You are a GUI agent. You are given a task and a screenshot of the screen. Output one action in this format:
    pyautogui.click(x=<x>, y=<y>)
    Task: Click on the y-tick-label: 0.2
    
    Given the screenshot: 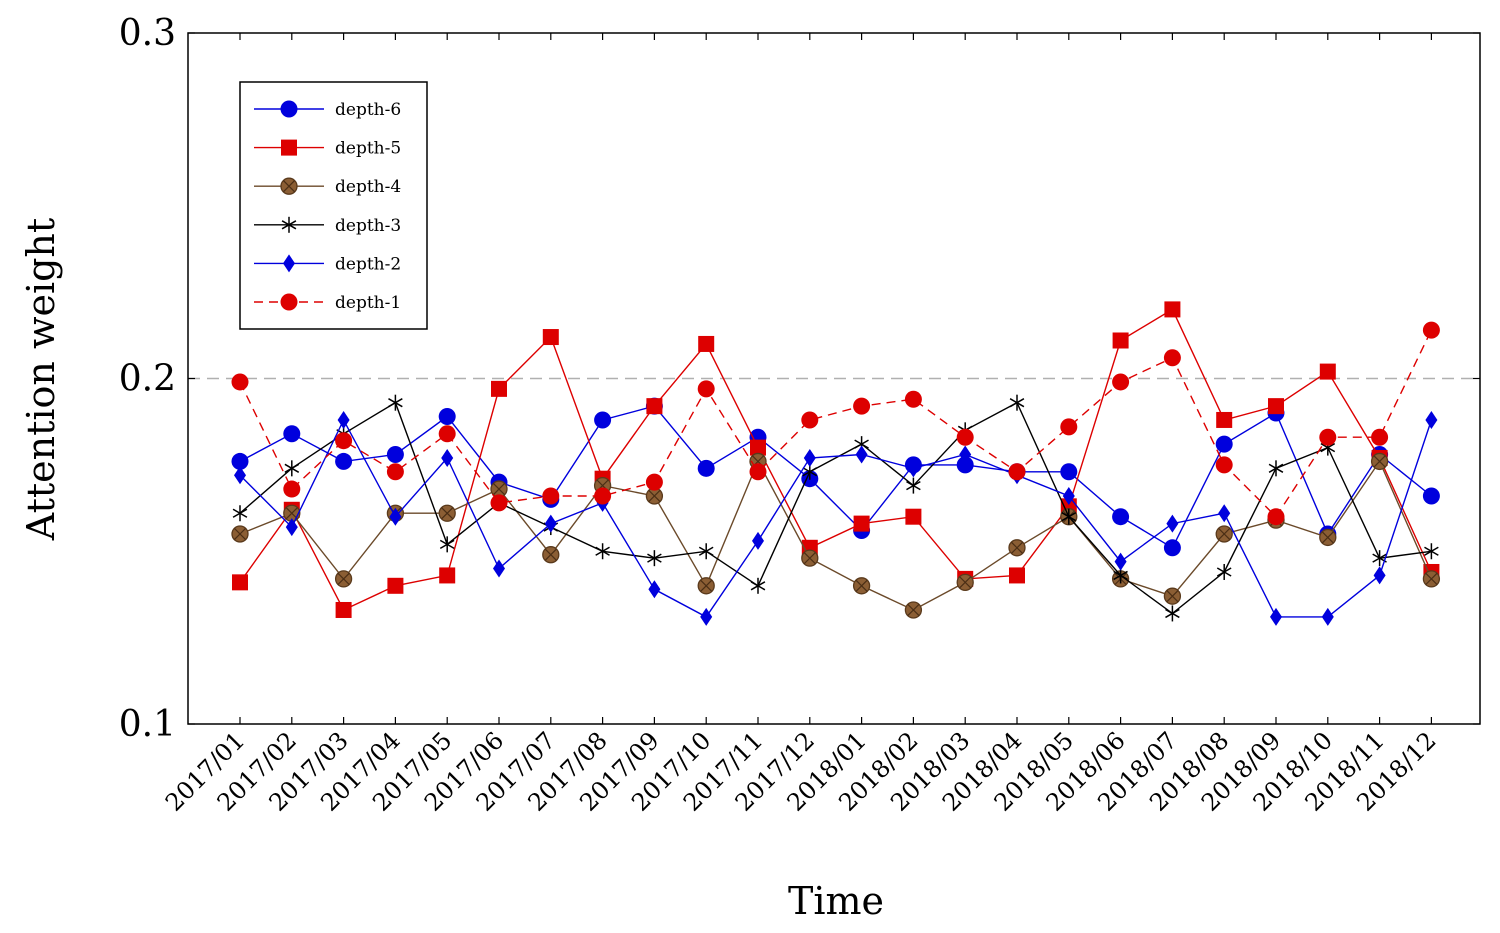 What is the action you would take?
    pyautogui.click(x=147, y=379)
    